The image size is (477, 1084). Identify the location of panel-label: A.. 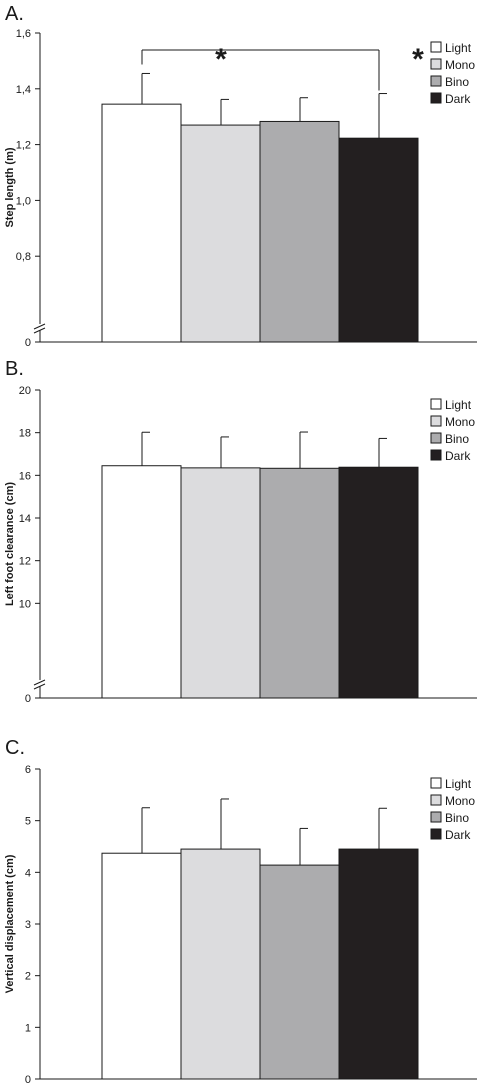
(14, 14).